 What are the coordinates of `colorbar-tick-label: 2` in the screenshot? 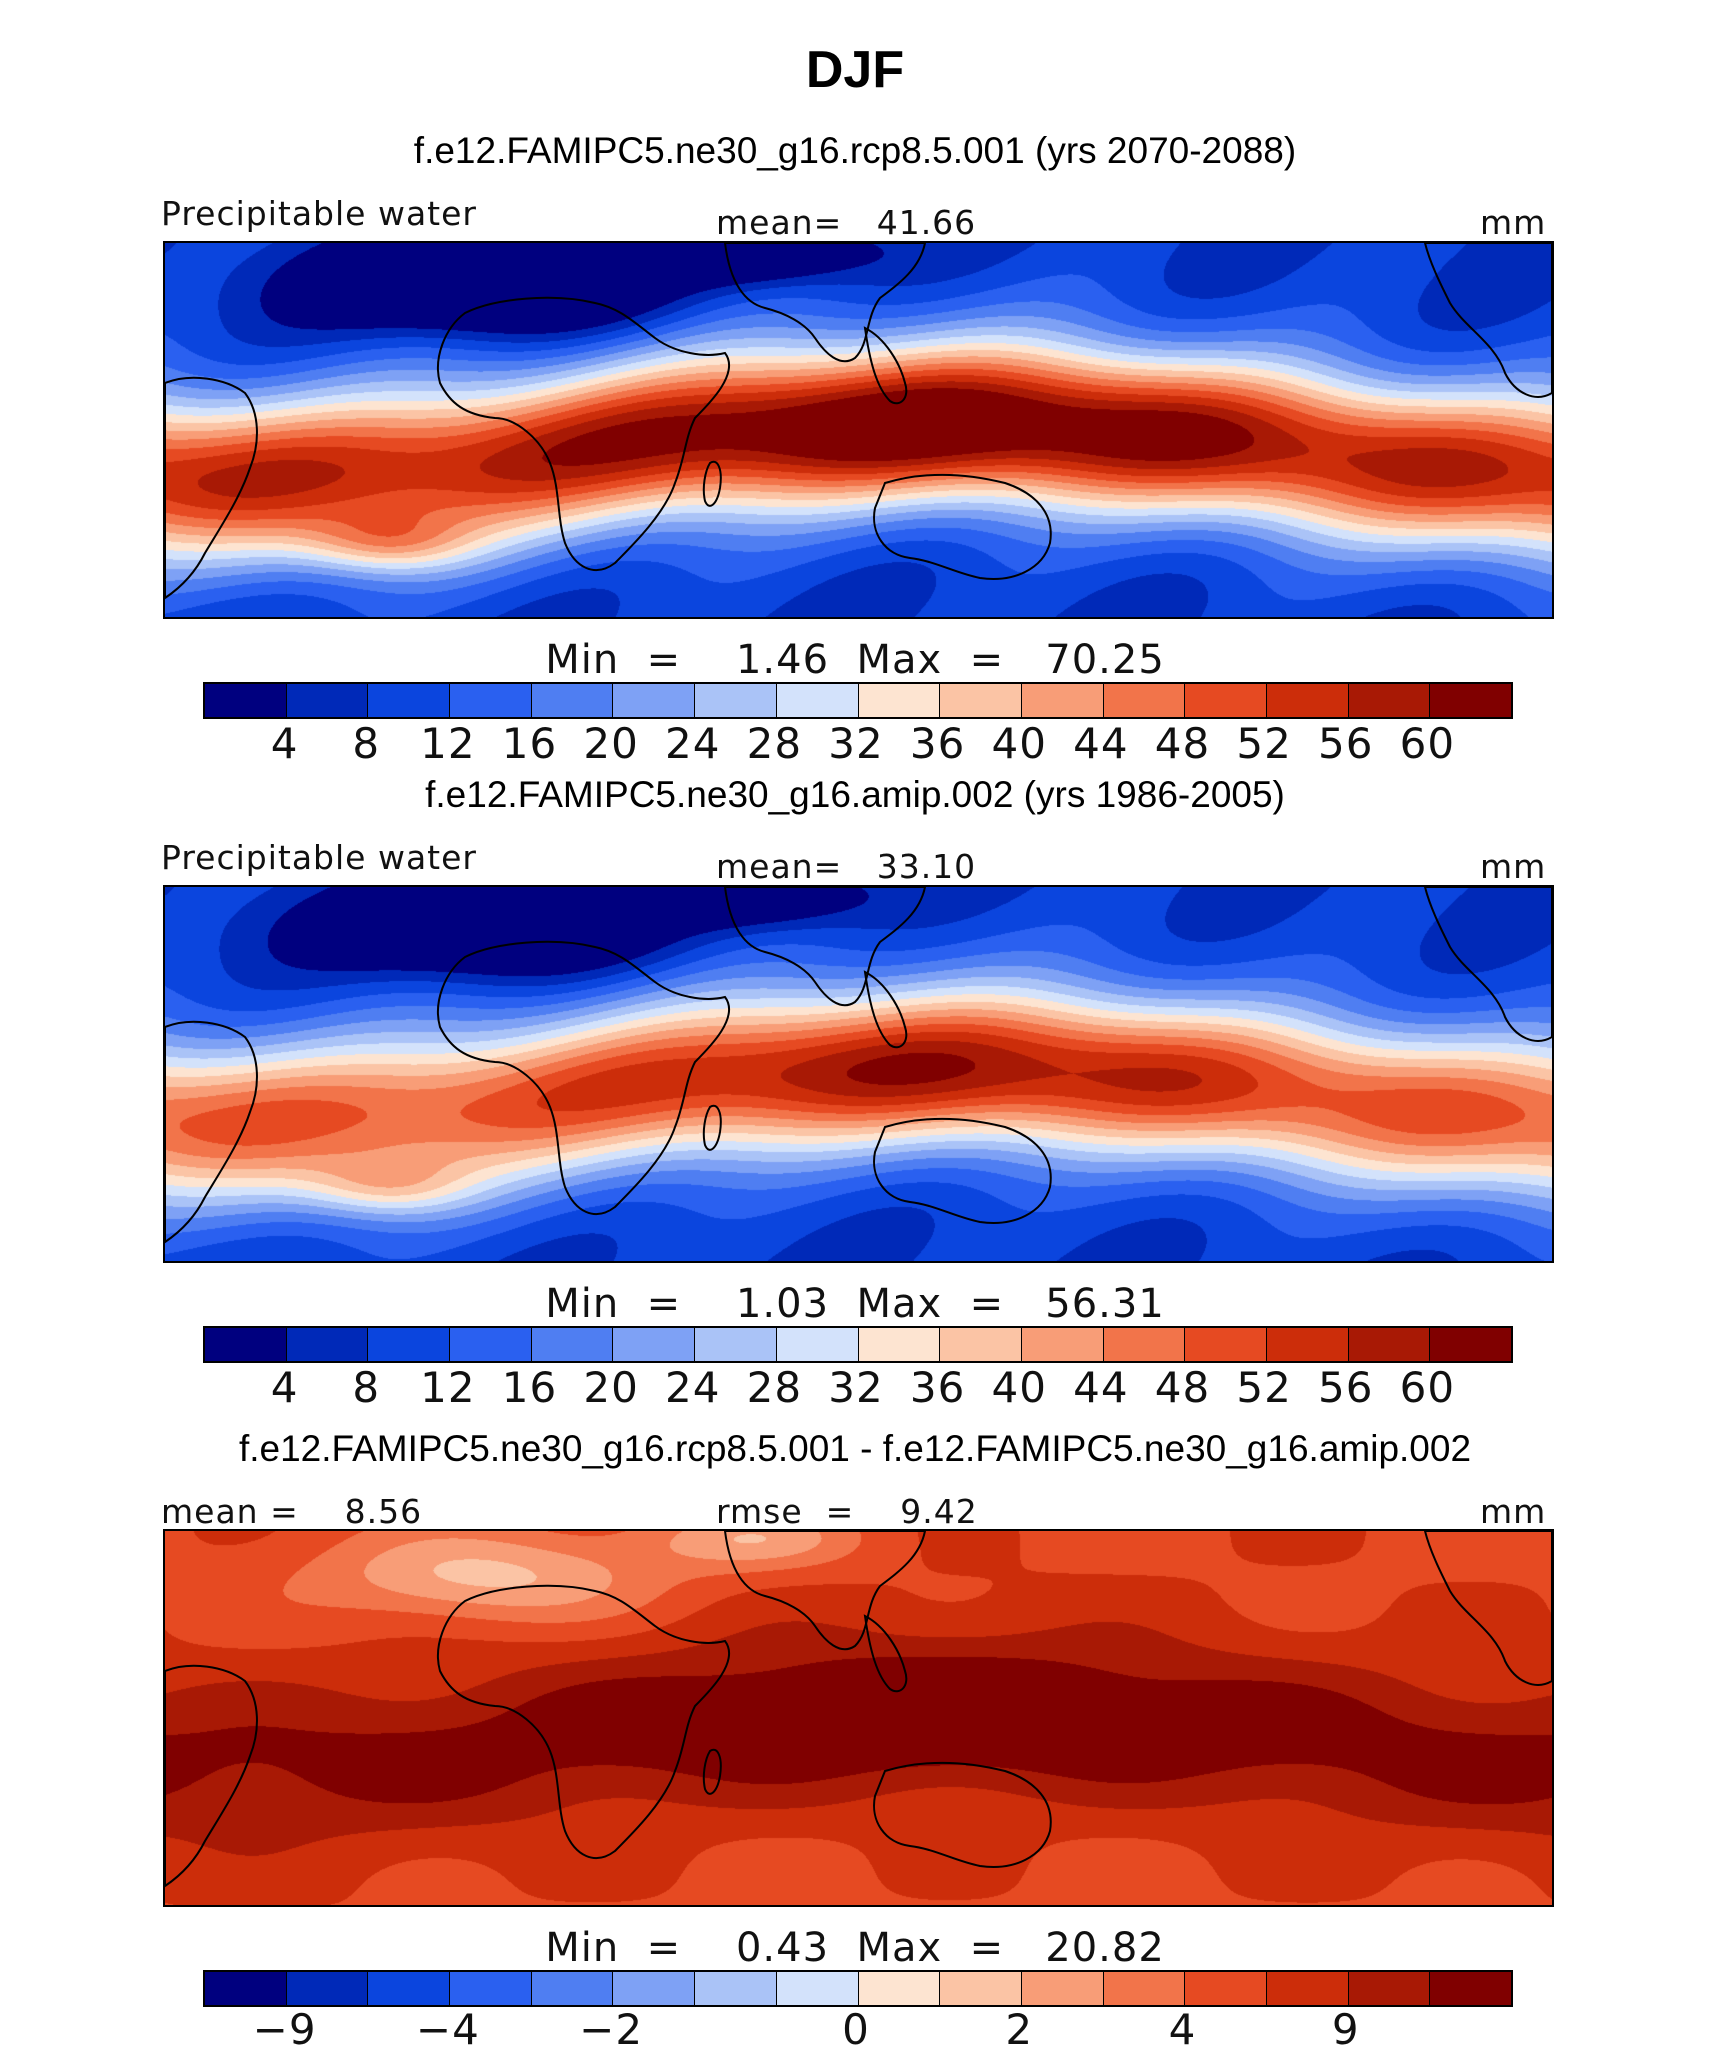 It's located at (1019, 2029).